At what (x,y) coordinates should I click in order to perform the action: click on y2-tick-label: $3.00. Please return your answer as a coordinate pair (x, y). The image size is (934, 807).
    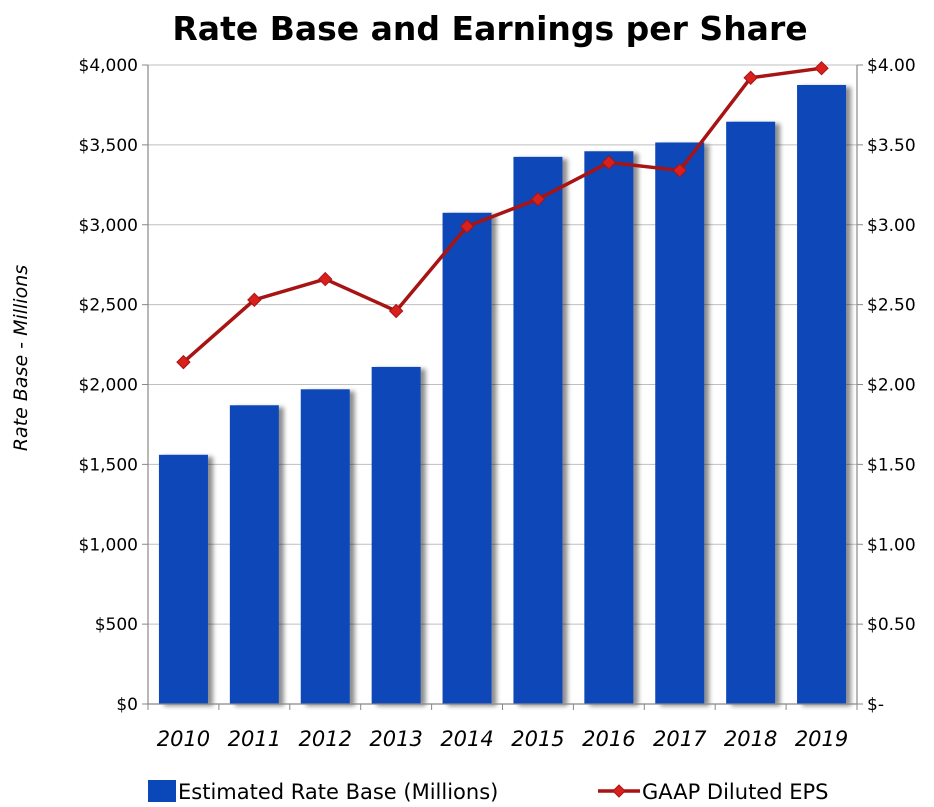
    Looking at the image, I should click on (891, 226).